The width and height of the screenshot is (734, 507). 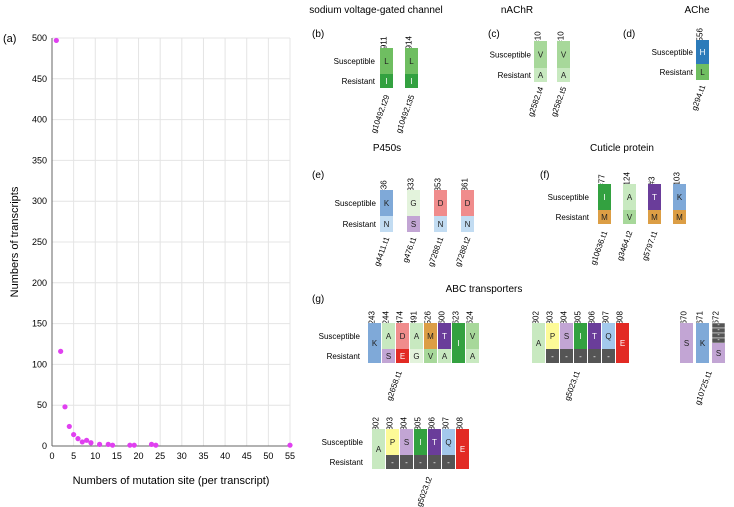 I want to click on x-tick-label: 50, so click(x=268, y=456).